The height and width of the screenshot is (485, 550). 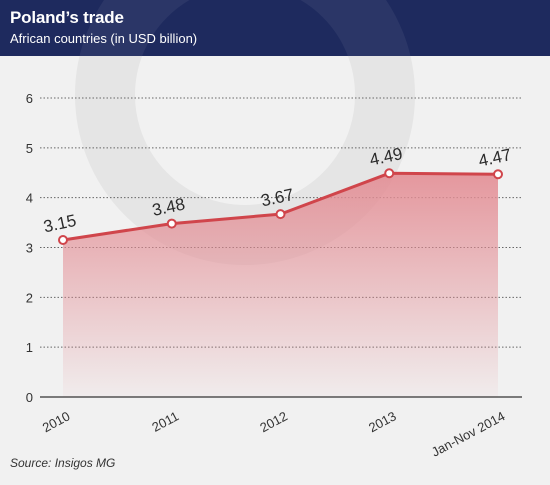 What do you see at coordinates (29, 297) in the screenshot?
I see `y-tick-label: 2` at bounding box center [29, 297].